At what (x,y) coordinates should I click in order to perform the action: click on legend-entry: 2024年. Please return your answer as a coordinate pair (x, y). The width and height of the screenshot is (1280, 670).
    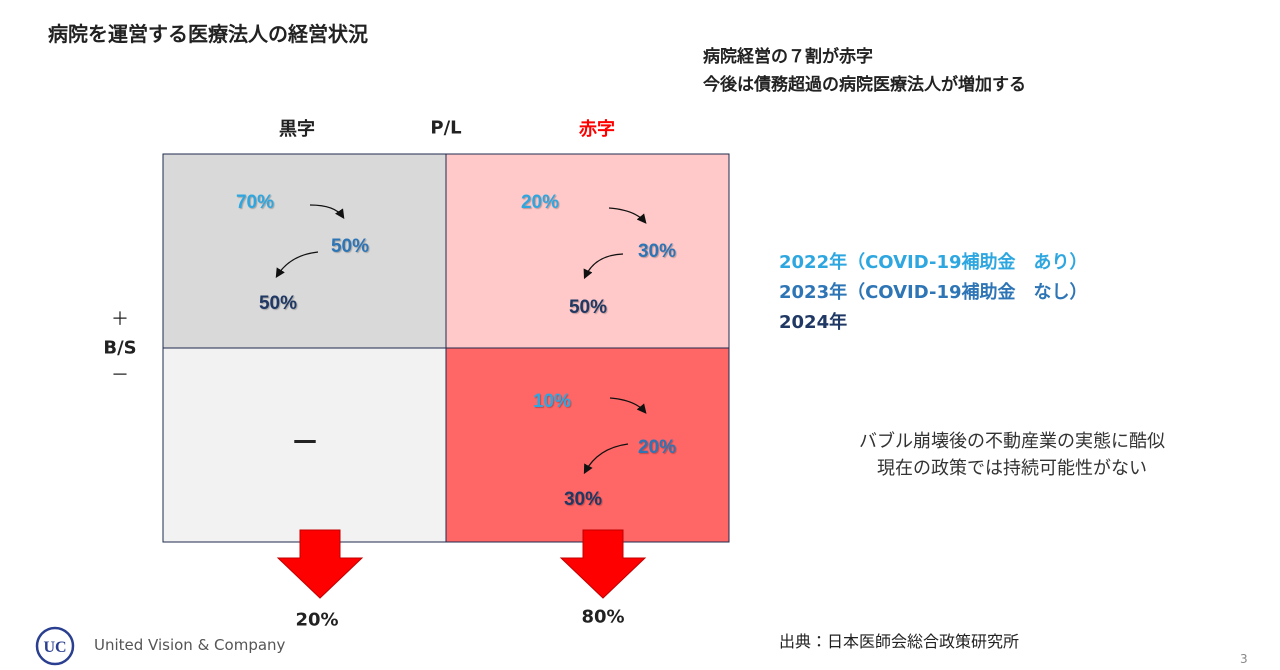
    Looking at the image, I should click on (813, 322).